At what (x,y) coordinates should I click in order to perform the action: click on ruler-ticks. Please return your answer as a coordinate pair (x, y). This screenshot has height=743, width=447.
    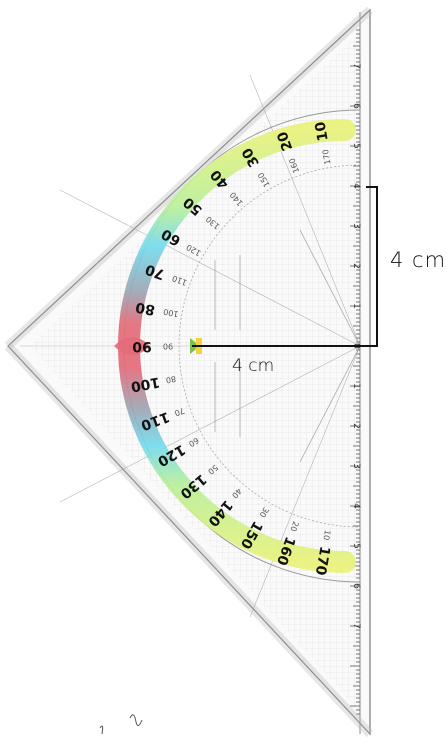
    Looking at the image, I should click on (355, 372).